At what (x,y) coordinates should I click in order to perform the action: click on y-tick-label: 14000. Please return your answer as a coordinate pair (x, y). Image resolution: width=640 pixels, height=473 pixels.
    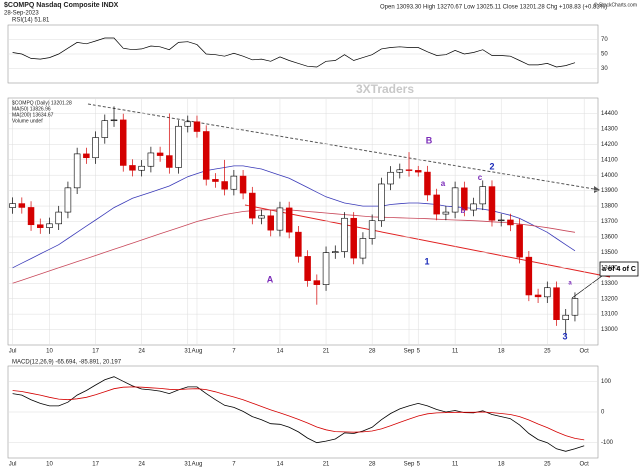
    Looking at the image, I should click on (609, 176).